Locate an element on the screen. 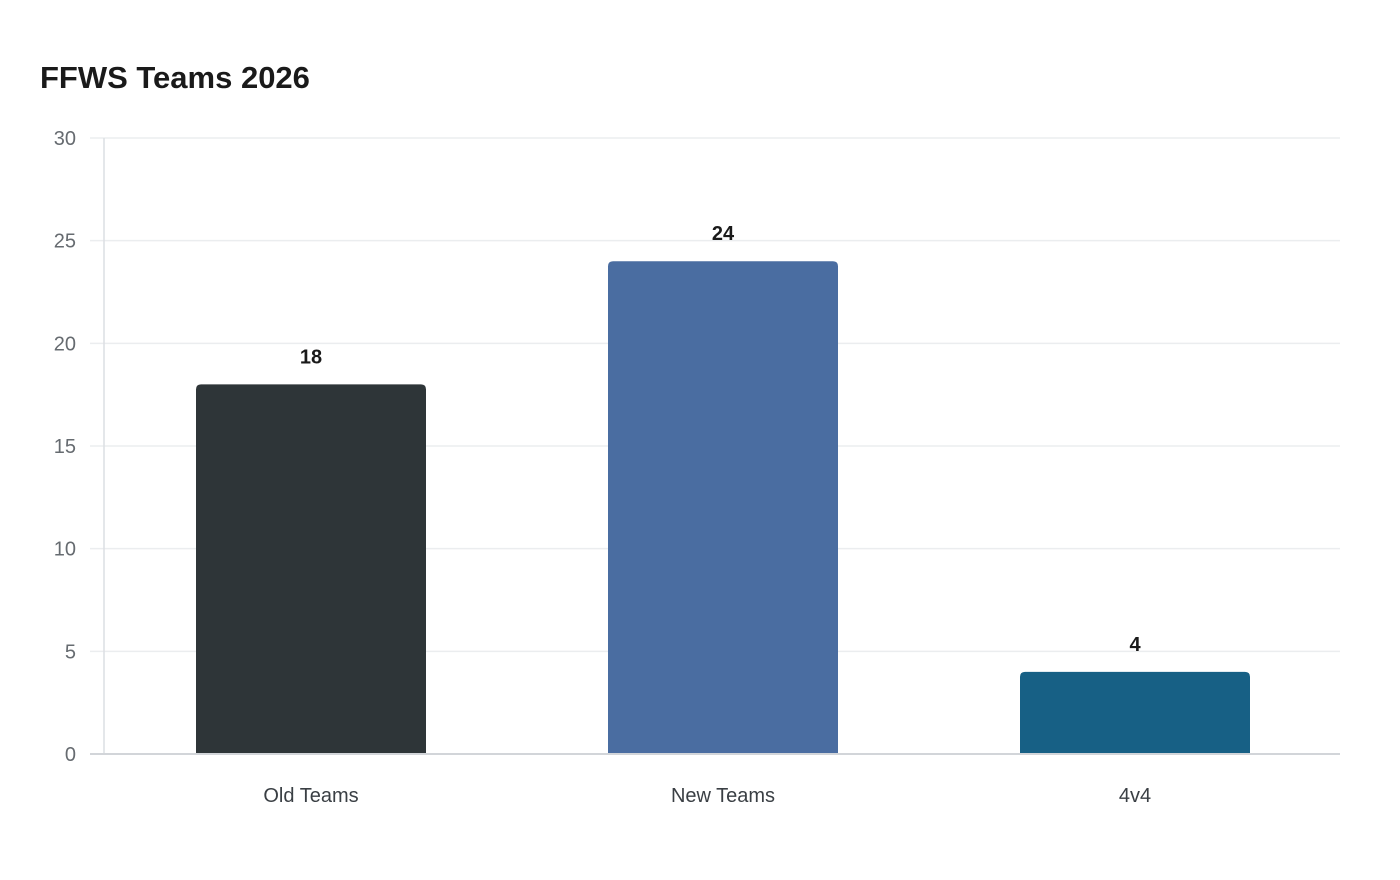  y-tick-label: 20 is located at coordinates (65, 344).